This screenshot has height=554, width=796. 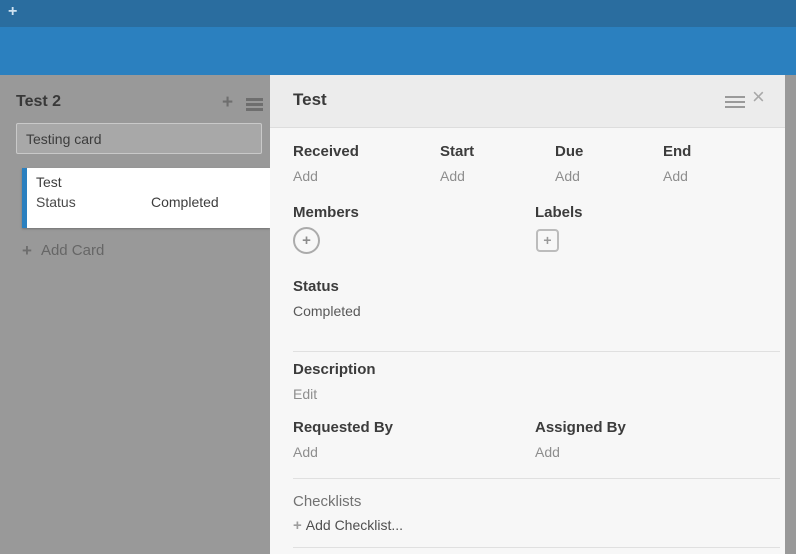 What do you see at coordinates (305, 176) in the screenshot?
I see `received-add-button: Add` at bounding box center [305, 176].